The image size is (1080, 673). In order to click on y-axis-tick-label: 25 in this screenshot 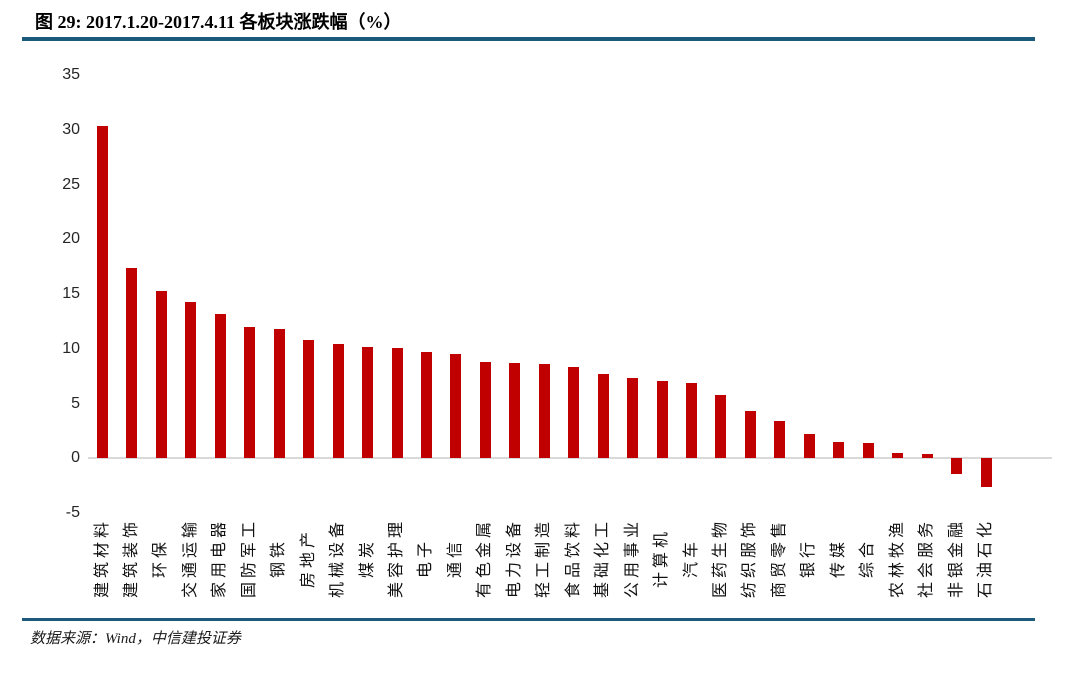, I will do `click(71, 184)`.